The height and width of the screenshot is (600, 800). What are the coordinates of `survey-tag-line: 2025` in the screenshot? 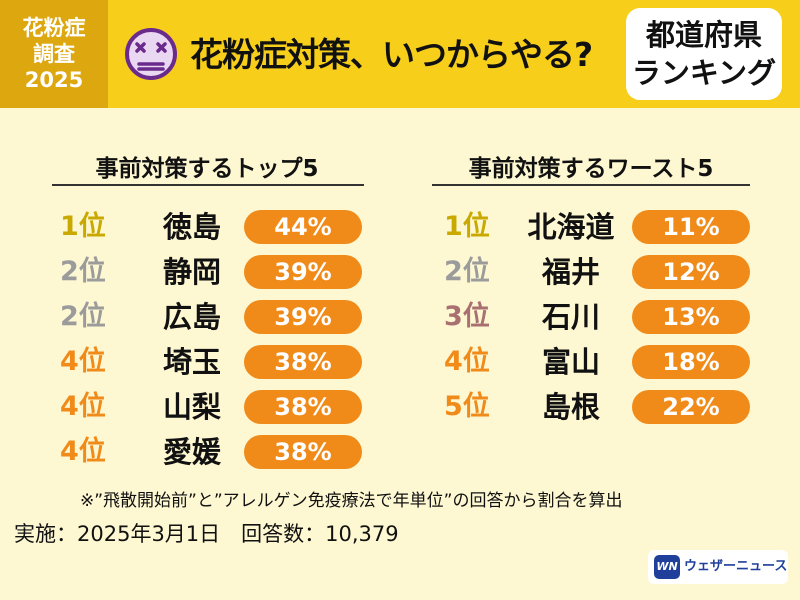 It's located at (54, 80).